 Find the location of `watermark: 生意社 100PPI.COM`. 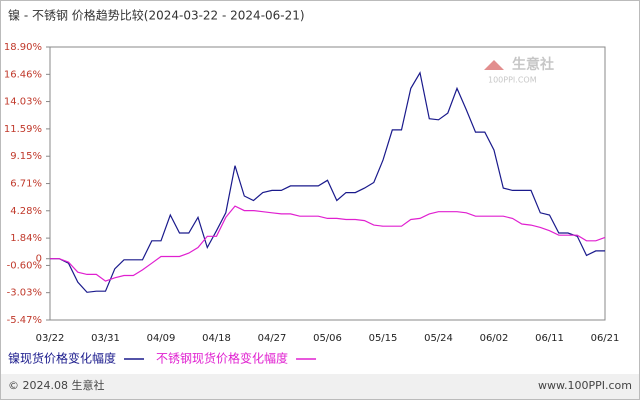

watermark: 生意社 100PPI.COM is located at coordinates (519, 70).